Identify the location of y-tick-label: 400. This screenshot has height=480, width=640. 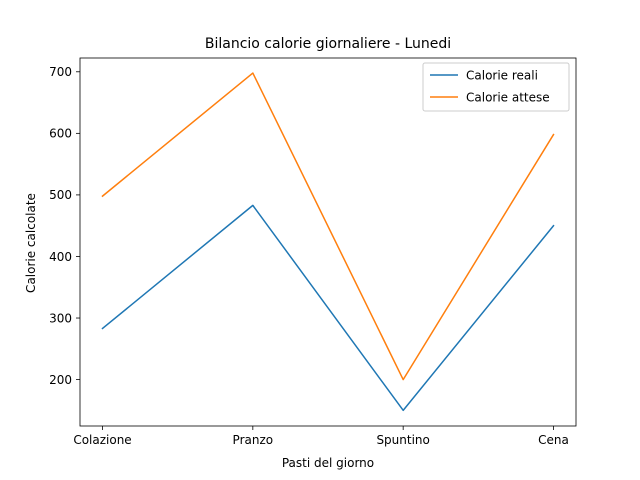
(60, 257).